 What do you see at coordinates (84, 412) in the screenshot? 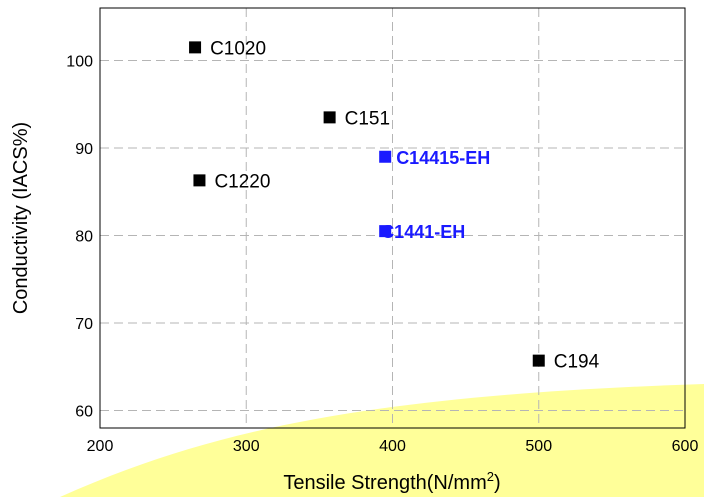
I see `y-tick-label: 60` at bounding box center [84, 412].